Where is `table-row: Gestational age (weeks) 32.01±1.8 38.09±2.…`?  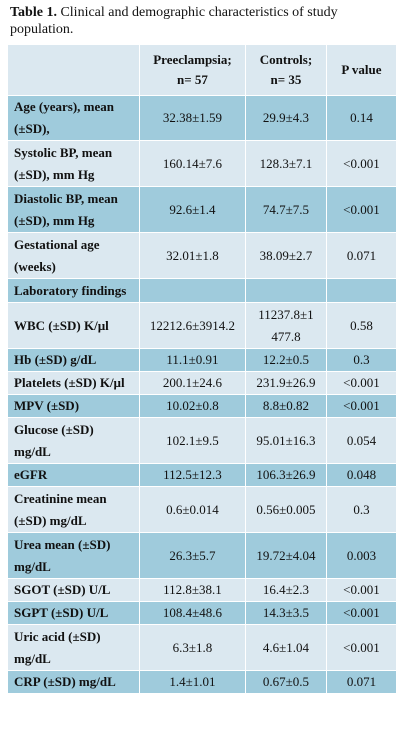
table-row: Gestational age (weeks) 32.01±1.8 38.09±2.… is located at coordinates (202, 255).